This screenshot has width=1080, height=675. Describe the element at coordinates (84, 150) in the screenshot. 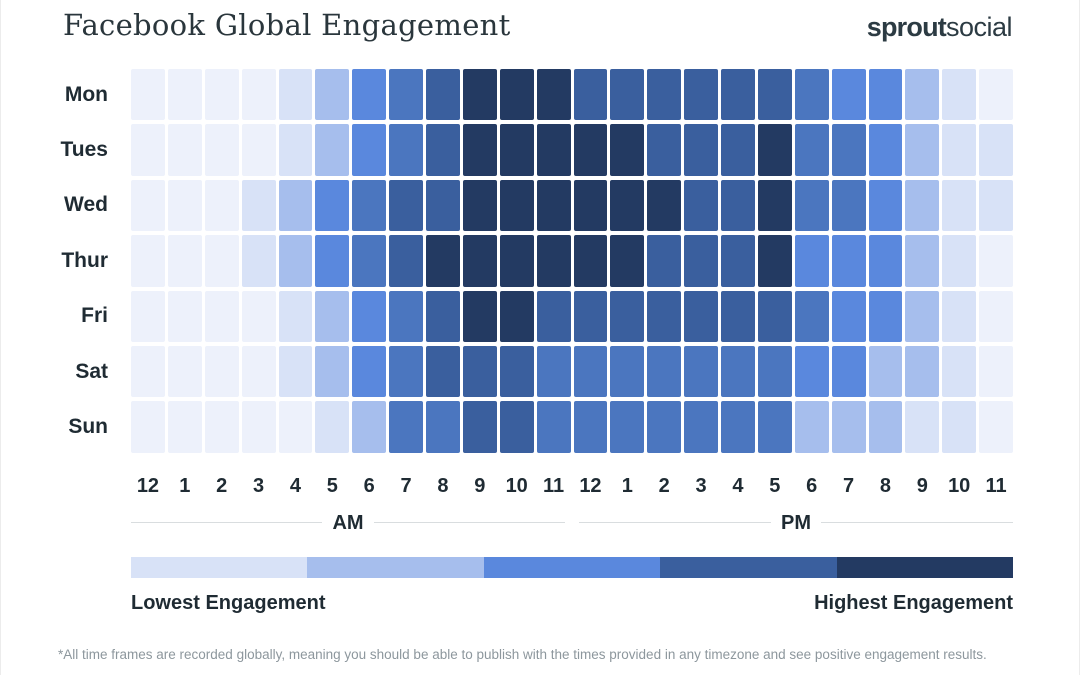

I see `day-label: Tues` at that location.